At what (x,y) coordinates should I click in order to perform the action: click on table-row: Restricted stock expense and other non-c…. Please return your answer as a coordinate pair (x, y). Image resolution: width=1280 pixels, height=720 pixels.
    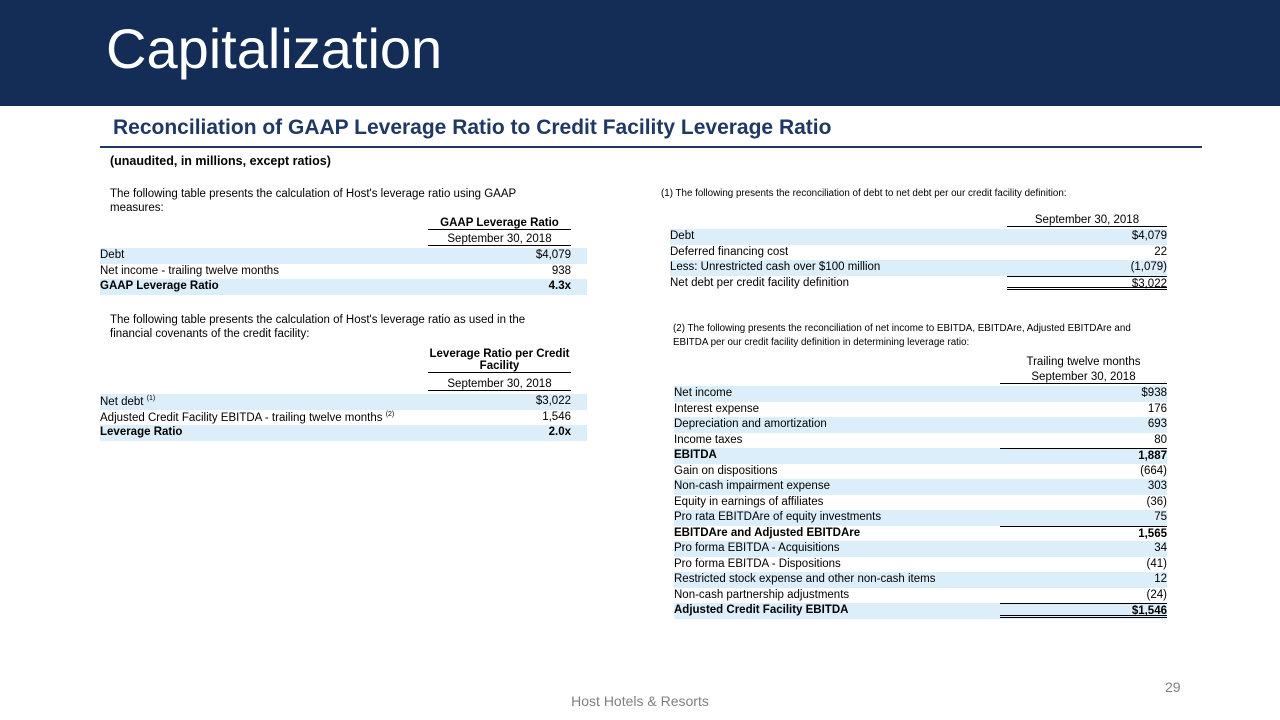
    Looking at the image, I should click on (920, 580).